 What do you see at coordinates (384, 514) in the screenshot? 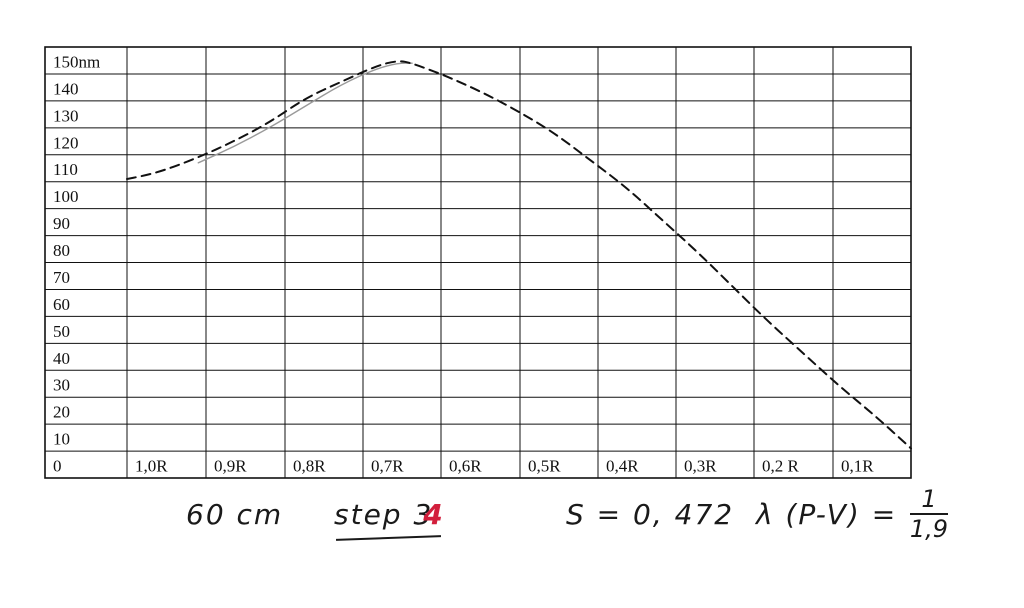
I see `step-text: step 3` at bounding box center [384, 514].